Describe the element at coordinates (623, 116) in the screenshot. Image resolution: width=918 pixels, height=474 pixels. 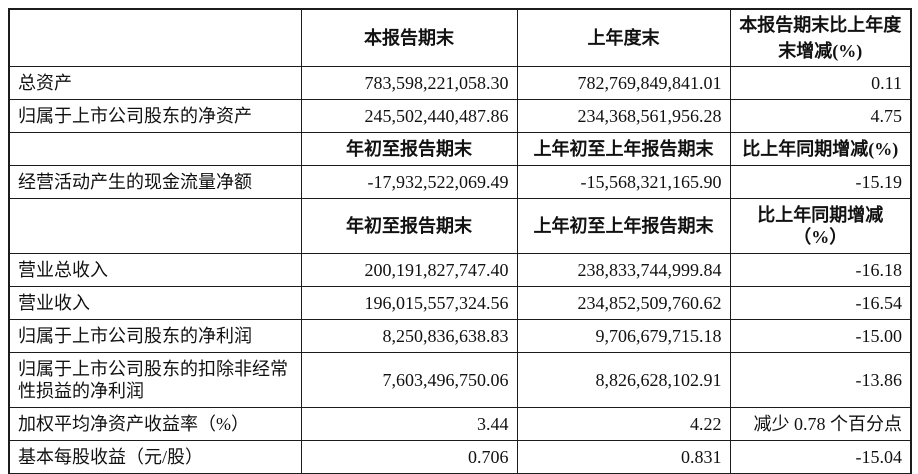
I see `prior-period-value: 234,368,561,956.28` at that location.